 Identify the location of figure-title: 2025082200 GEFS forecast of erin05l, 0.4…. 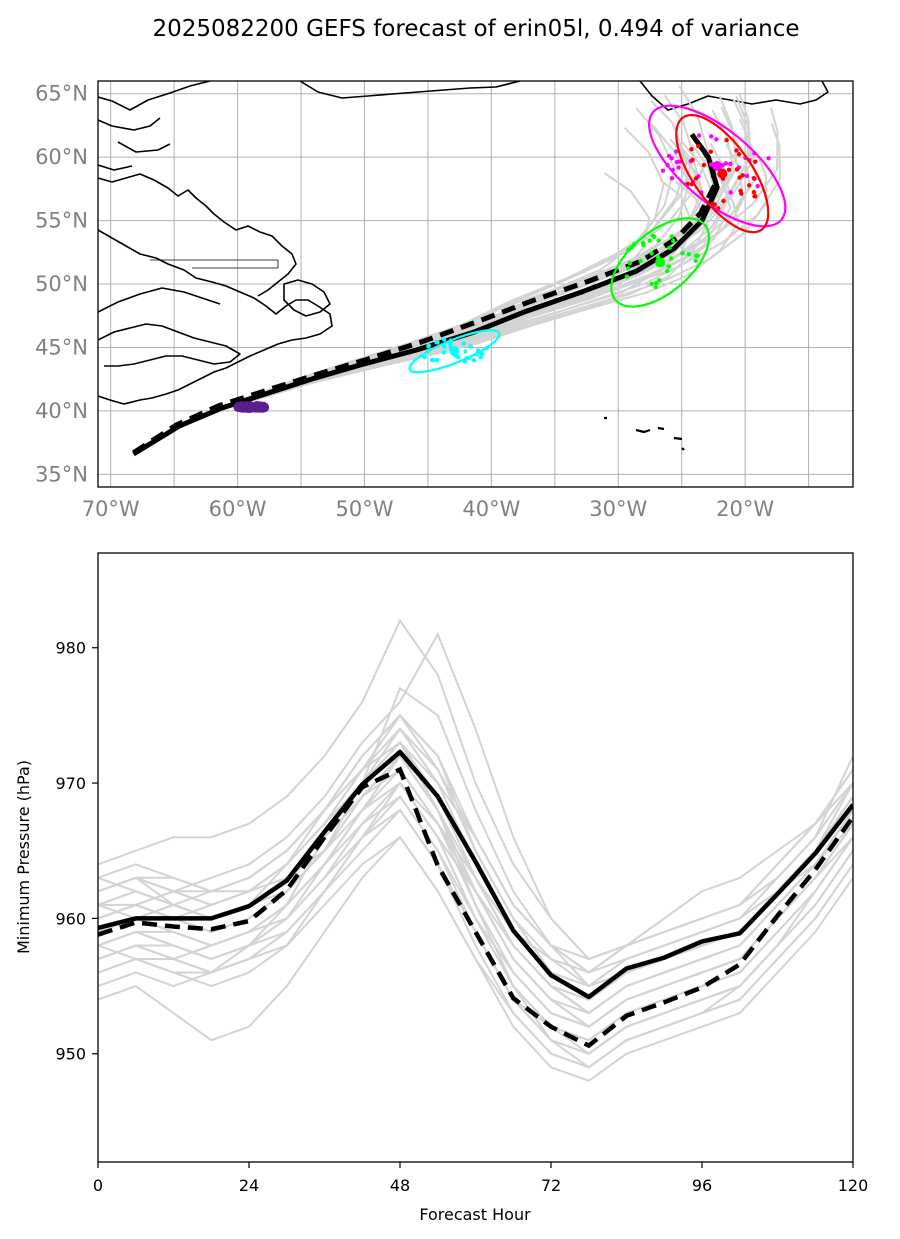
(475, 29).